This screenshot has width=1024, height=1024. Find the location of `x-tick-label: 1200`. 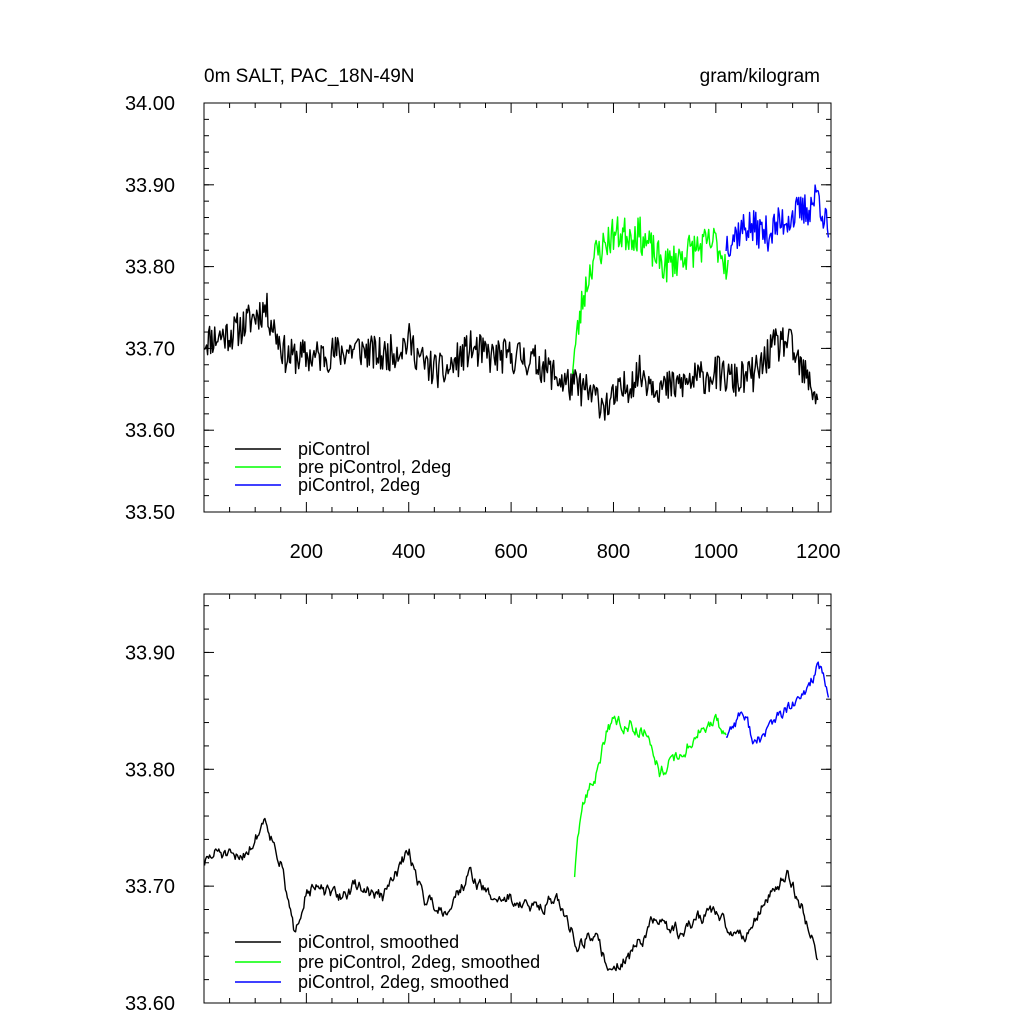

x-tick-label: 1200 is located at coordinates (818, 552).